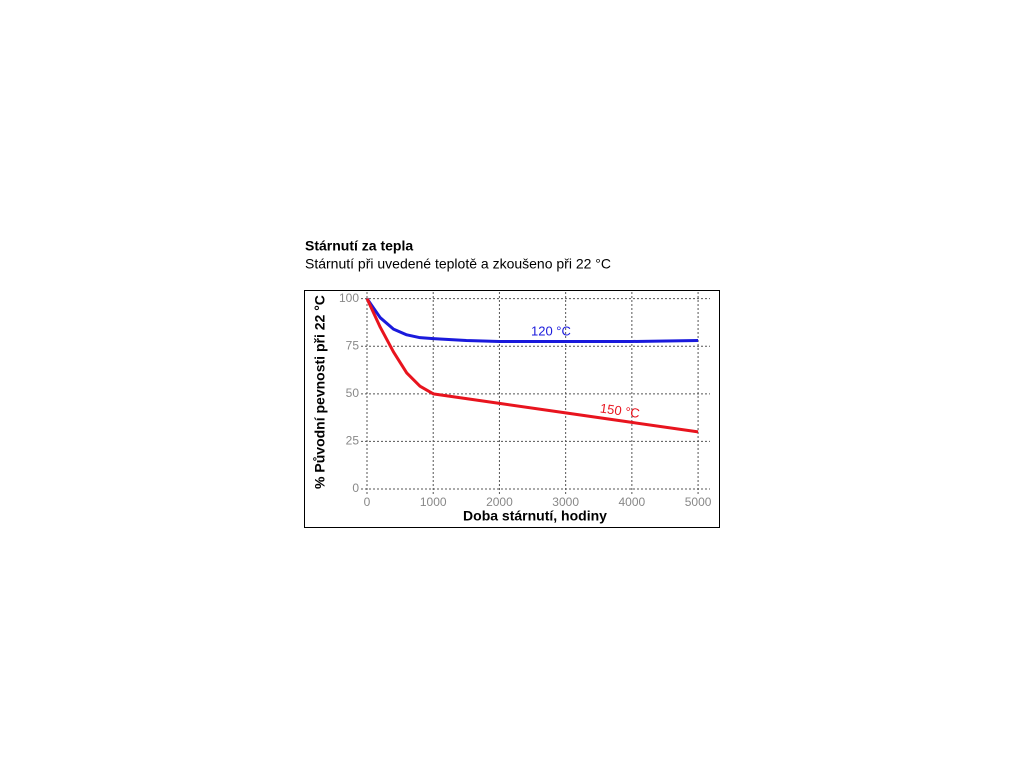 Image resolution: width=1024 pixels, height=768 pixels. Describe the element at coordinates (535, 516) in the screenshot. I see `x-axis-label: Doba stárnutí, hodiny` at that location.